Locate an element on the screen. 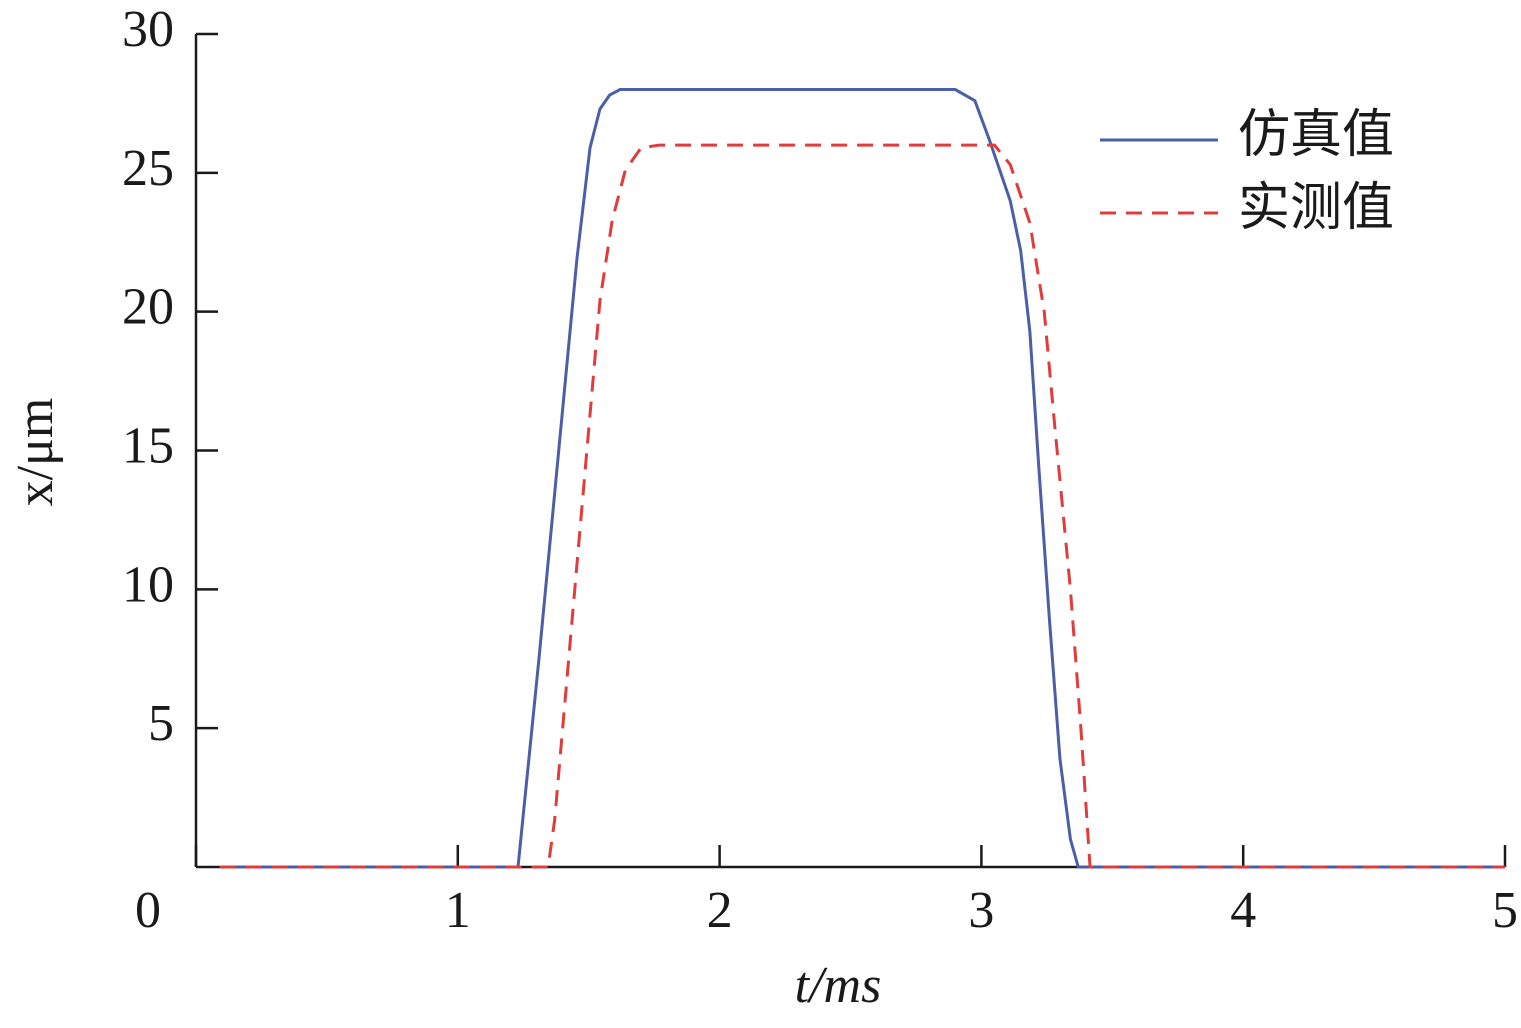 This screenshot has height=1028, width=1521. legend-label: 仿真值 is located at coordinates (1316, 135).